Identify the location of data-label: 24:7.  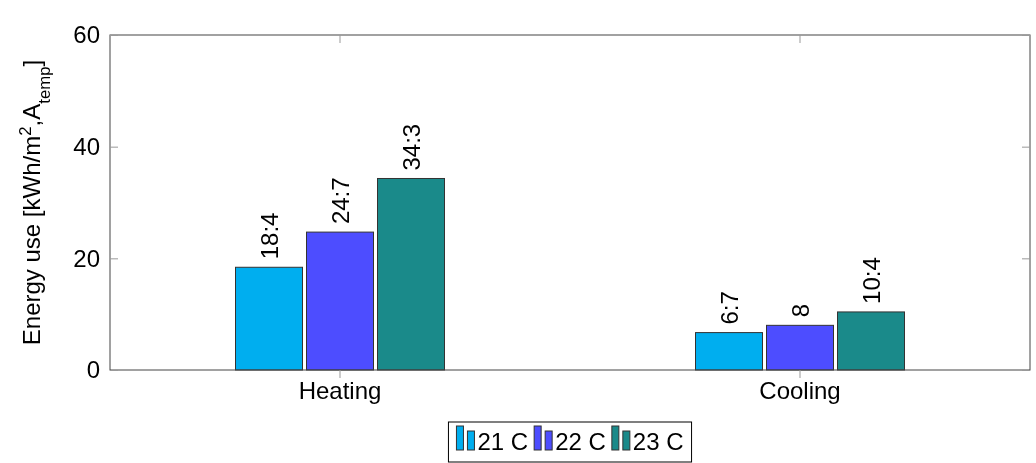
(340, 201).